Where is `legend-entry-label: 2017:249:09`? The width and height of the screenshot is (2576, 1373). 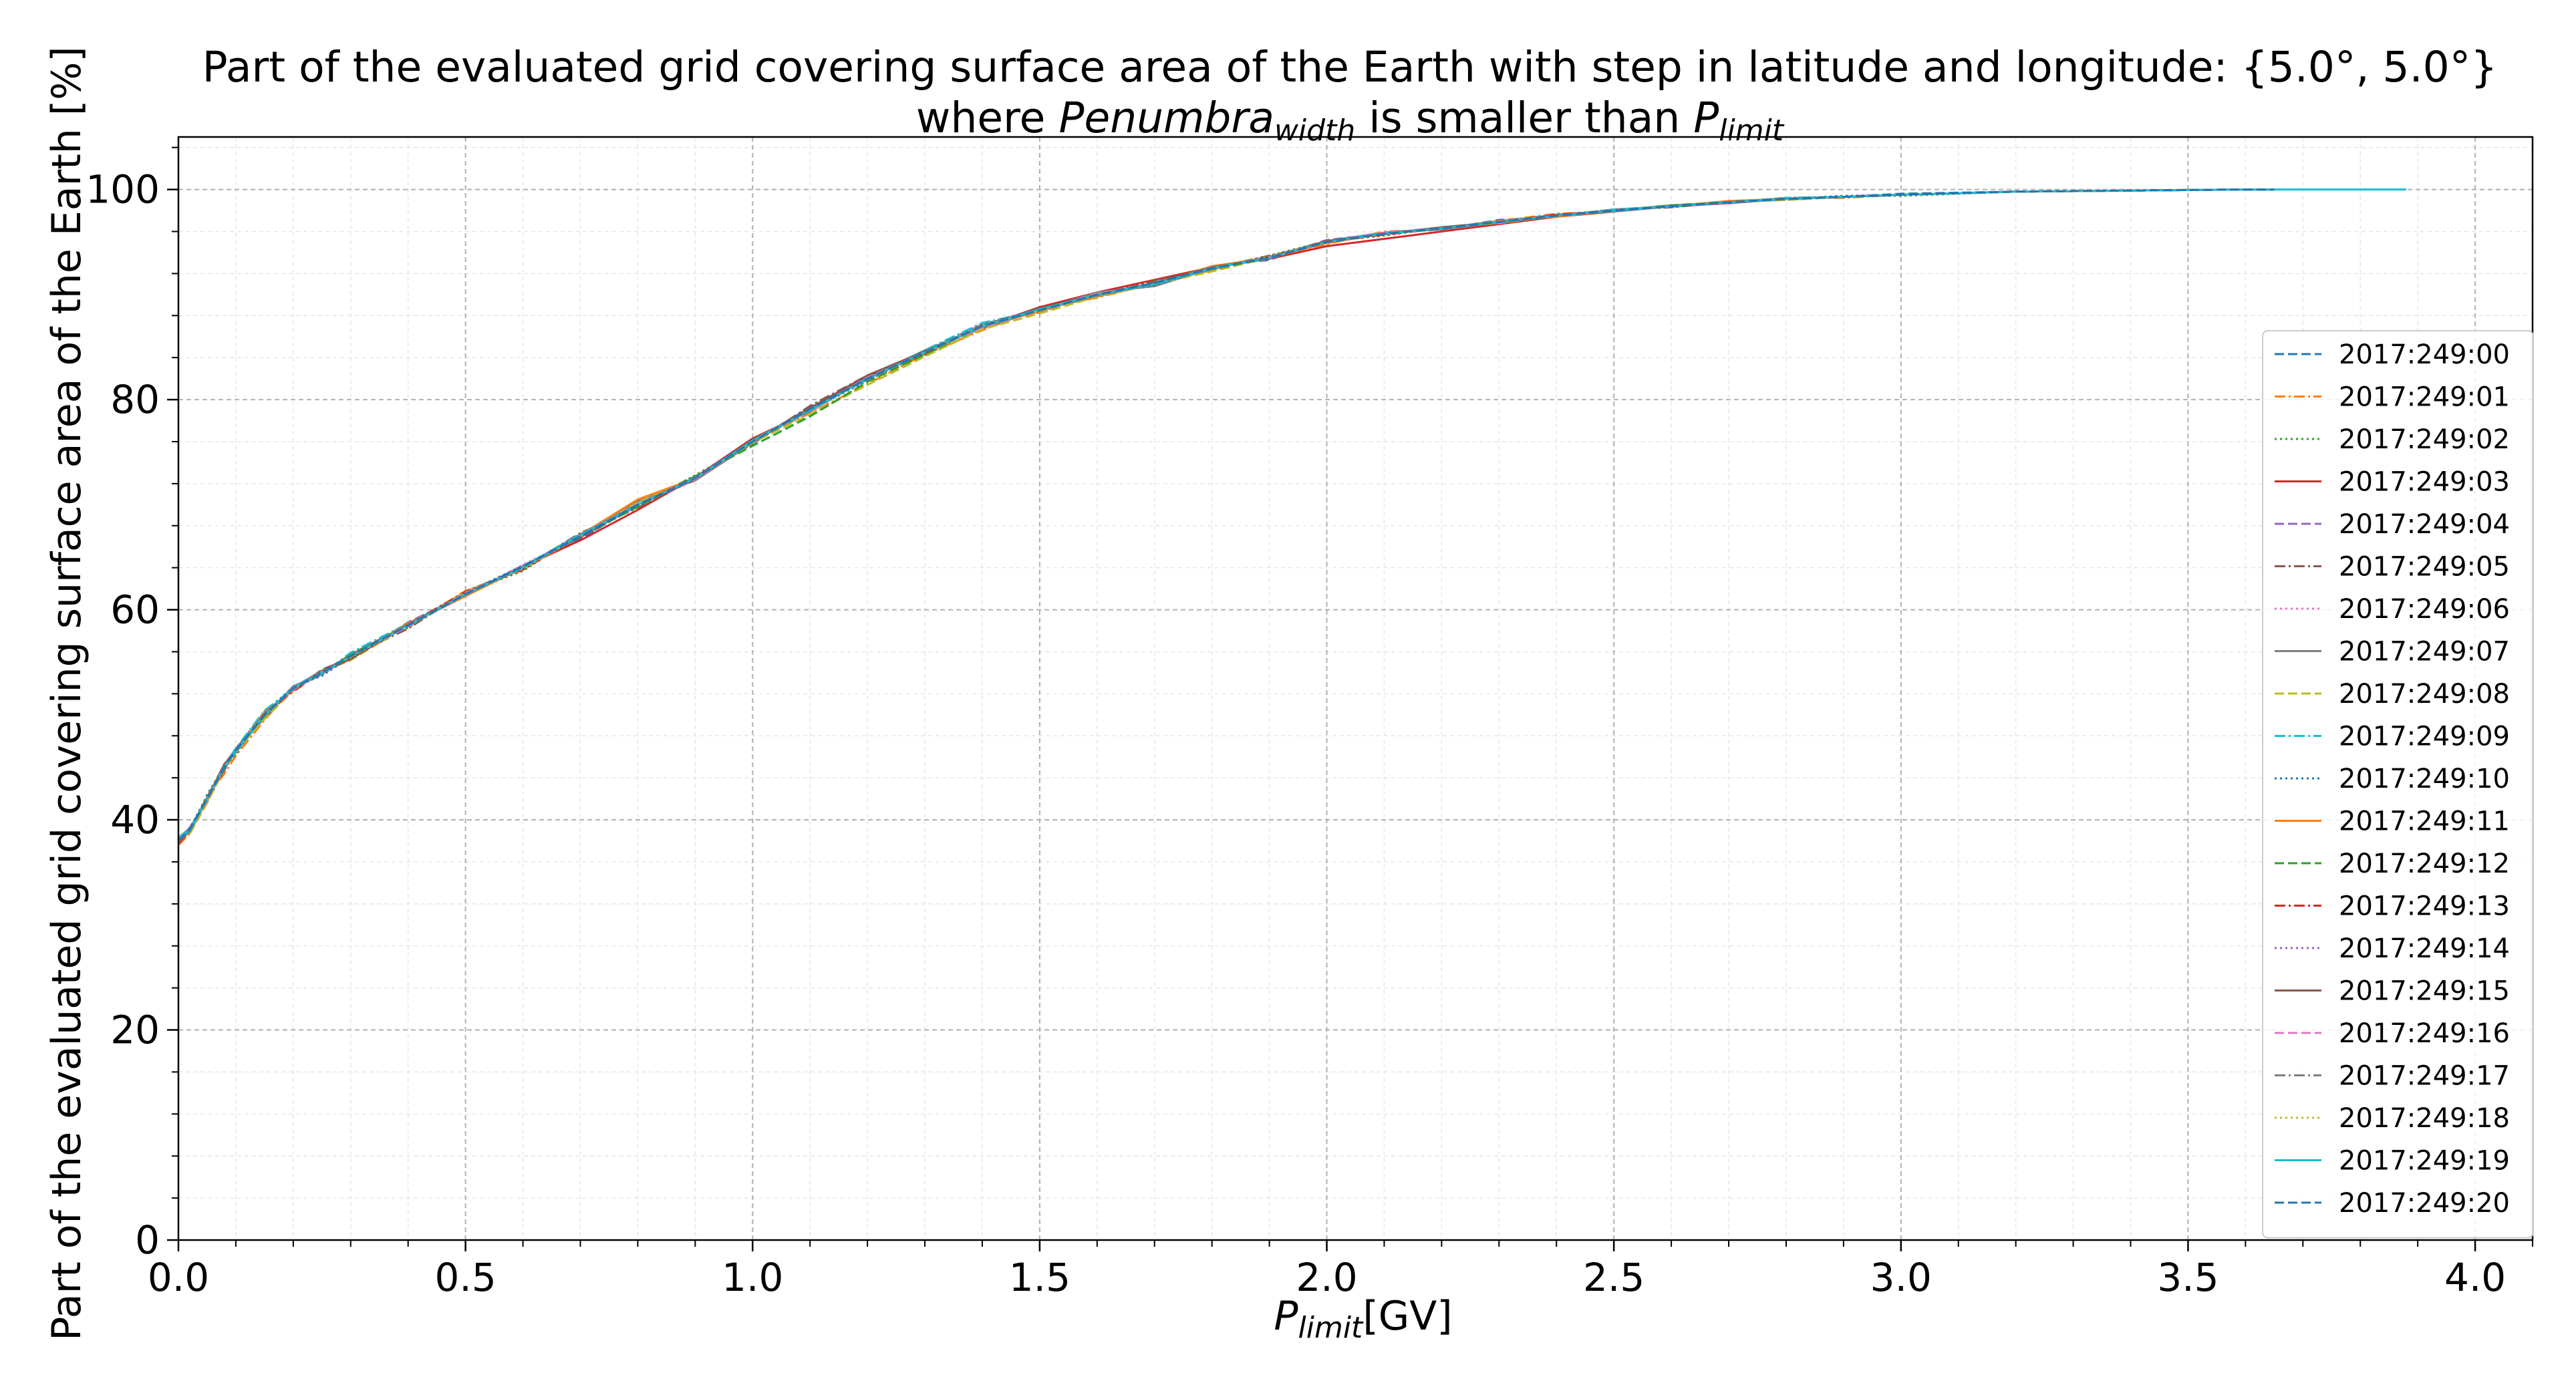 legend-entry-label: 2017:249:09 is located at coordinates (2424, 737).